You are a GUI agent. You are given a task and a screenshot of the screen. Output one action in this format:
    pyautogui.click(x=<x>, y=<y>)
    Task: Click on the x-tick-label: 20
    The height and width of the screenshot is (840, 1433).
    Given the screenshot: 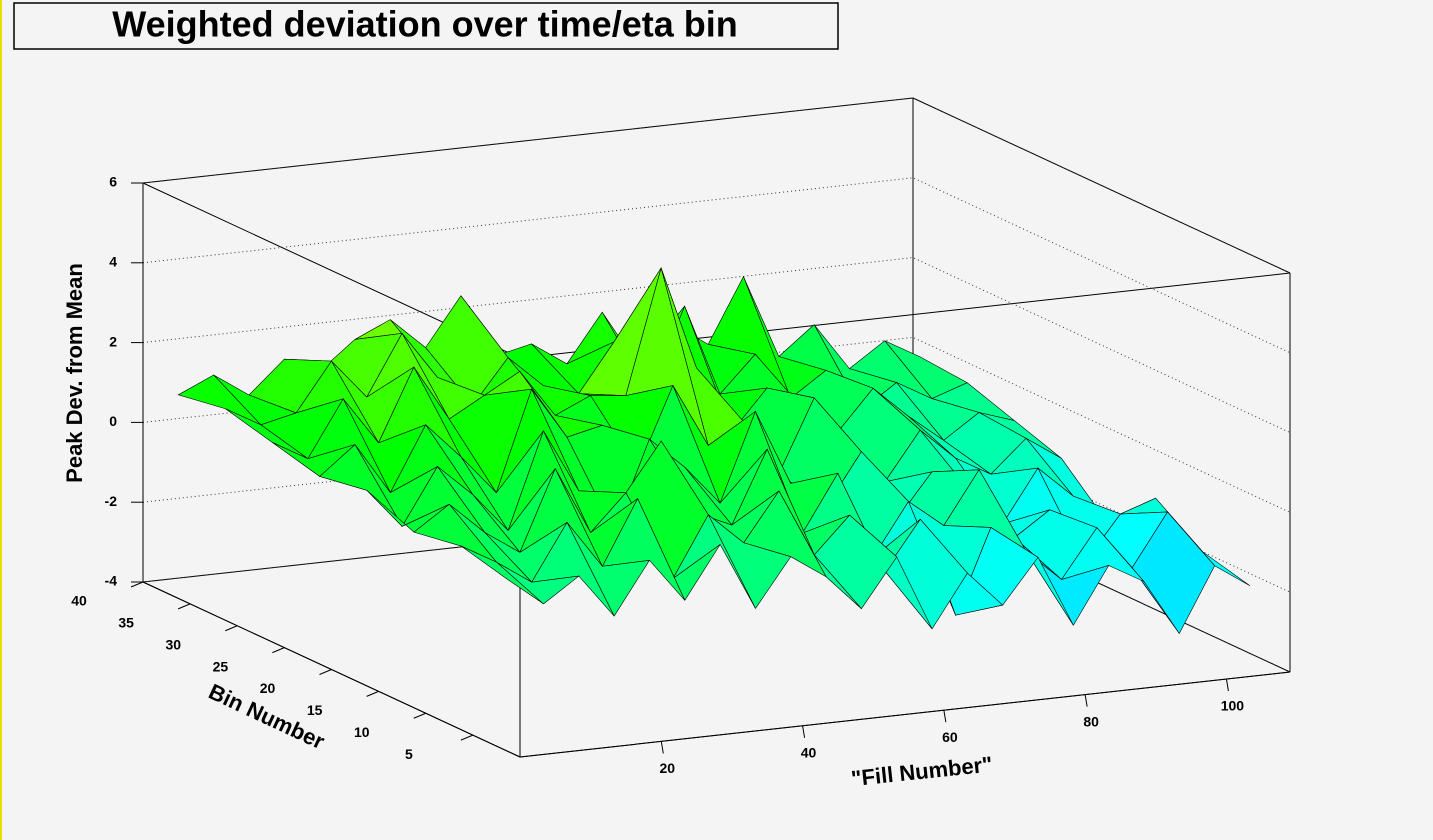 What is the action you would take?
    pyautogui.click(x=667, y=768)
    